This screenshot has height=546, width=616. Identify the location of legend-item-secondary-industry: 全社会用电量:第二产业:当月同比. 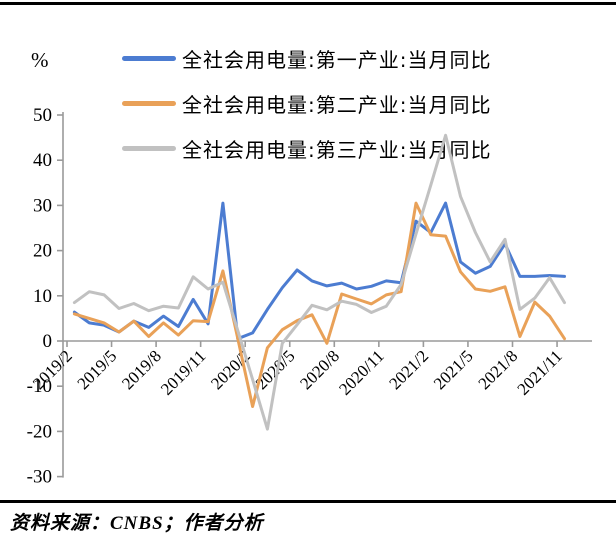
(357, 103).